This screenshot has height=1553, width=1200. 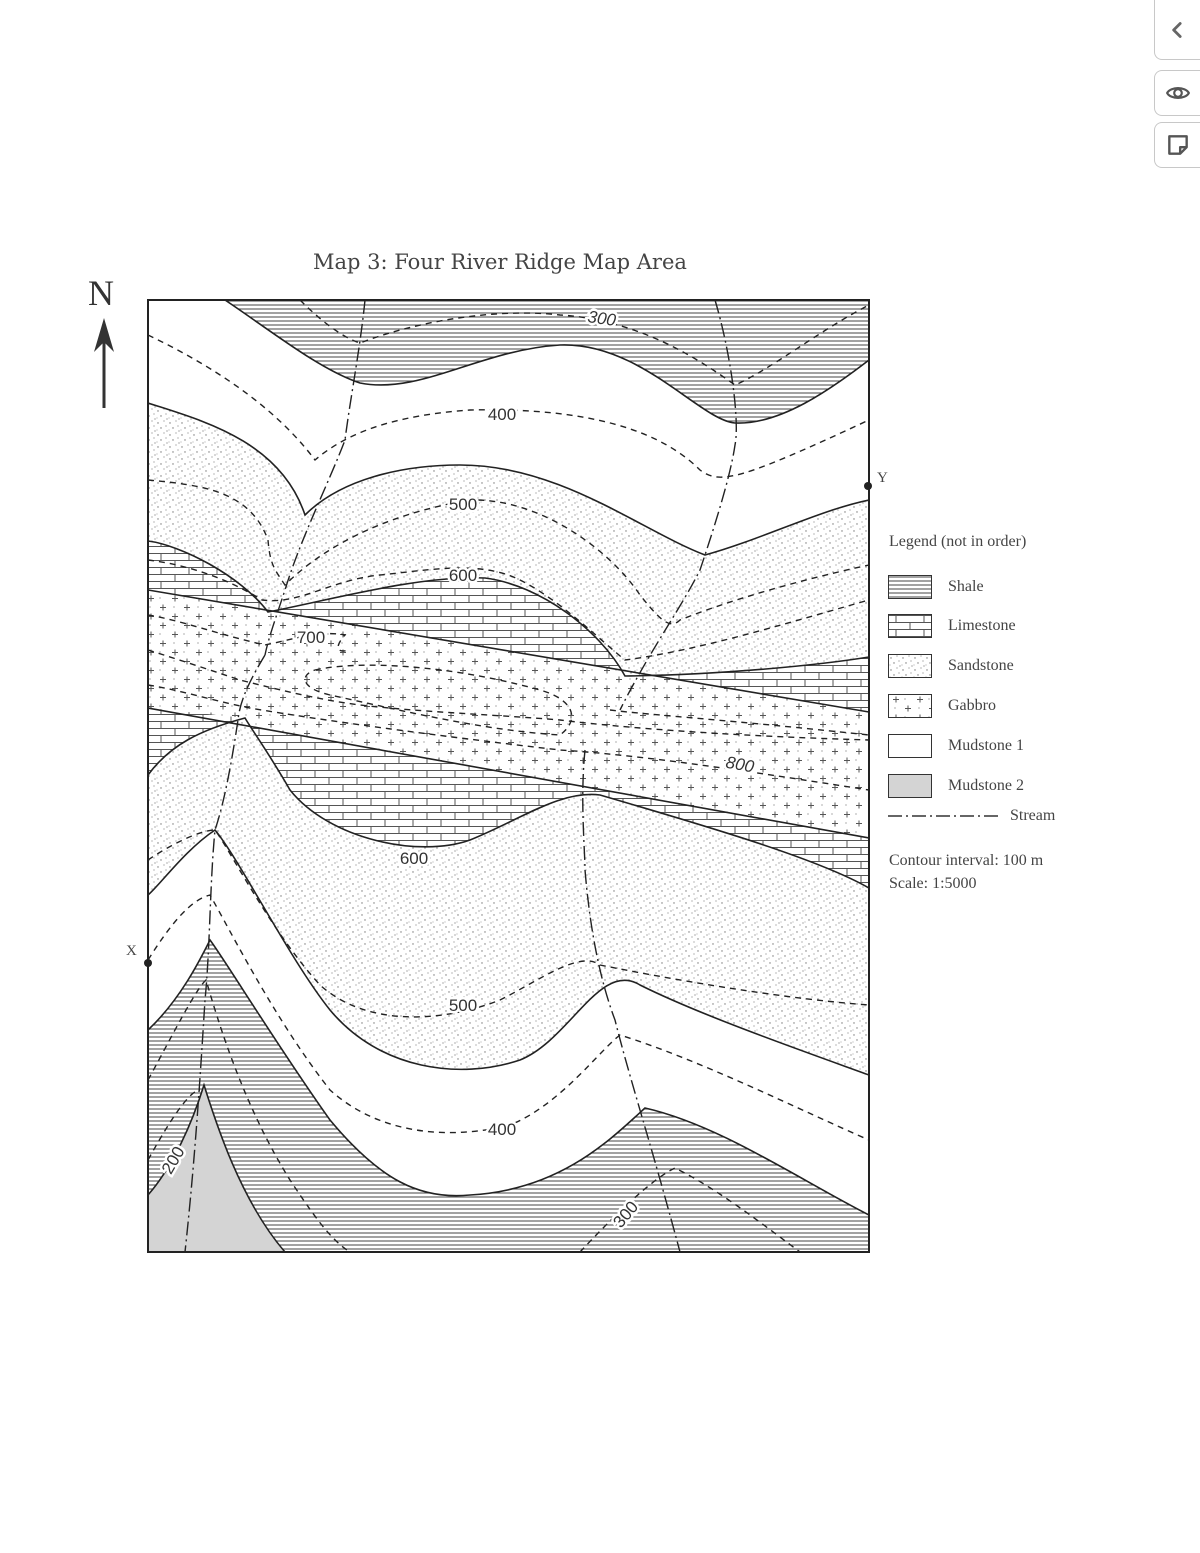 What do you see at coordinates (981, 665) in the screenshot?
I see `legend-label: Sandstone` at bounding box center [981, 665].